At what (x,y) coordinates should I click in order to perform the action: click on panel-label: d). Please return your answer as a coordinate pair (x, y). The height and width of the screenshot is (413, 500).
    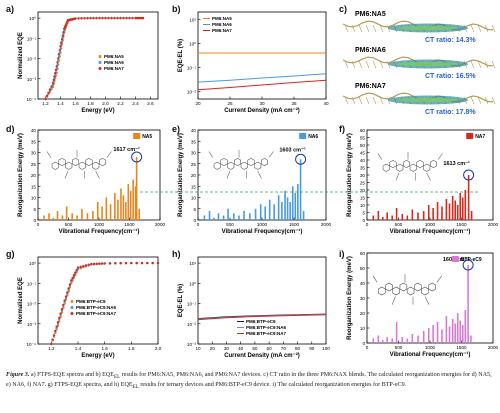
    Looking at the image, I should click on (10, 129).